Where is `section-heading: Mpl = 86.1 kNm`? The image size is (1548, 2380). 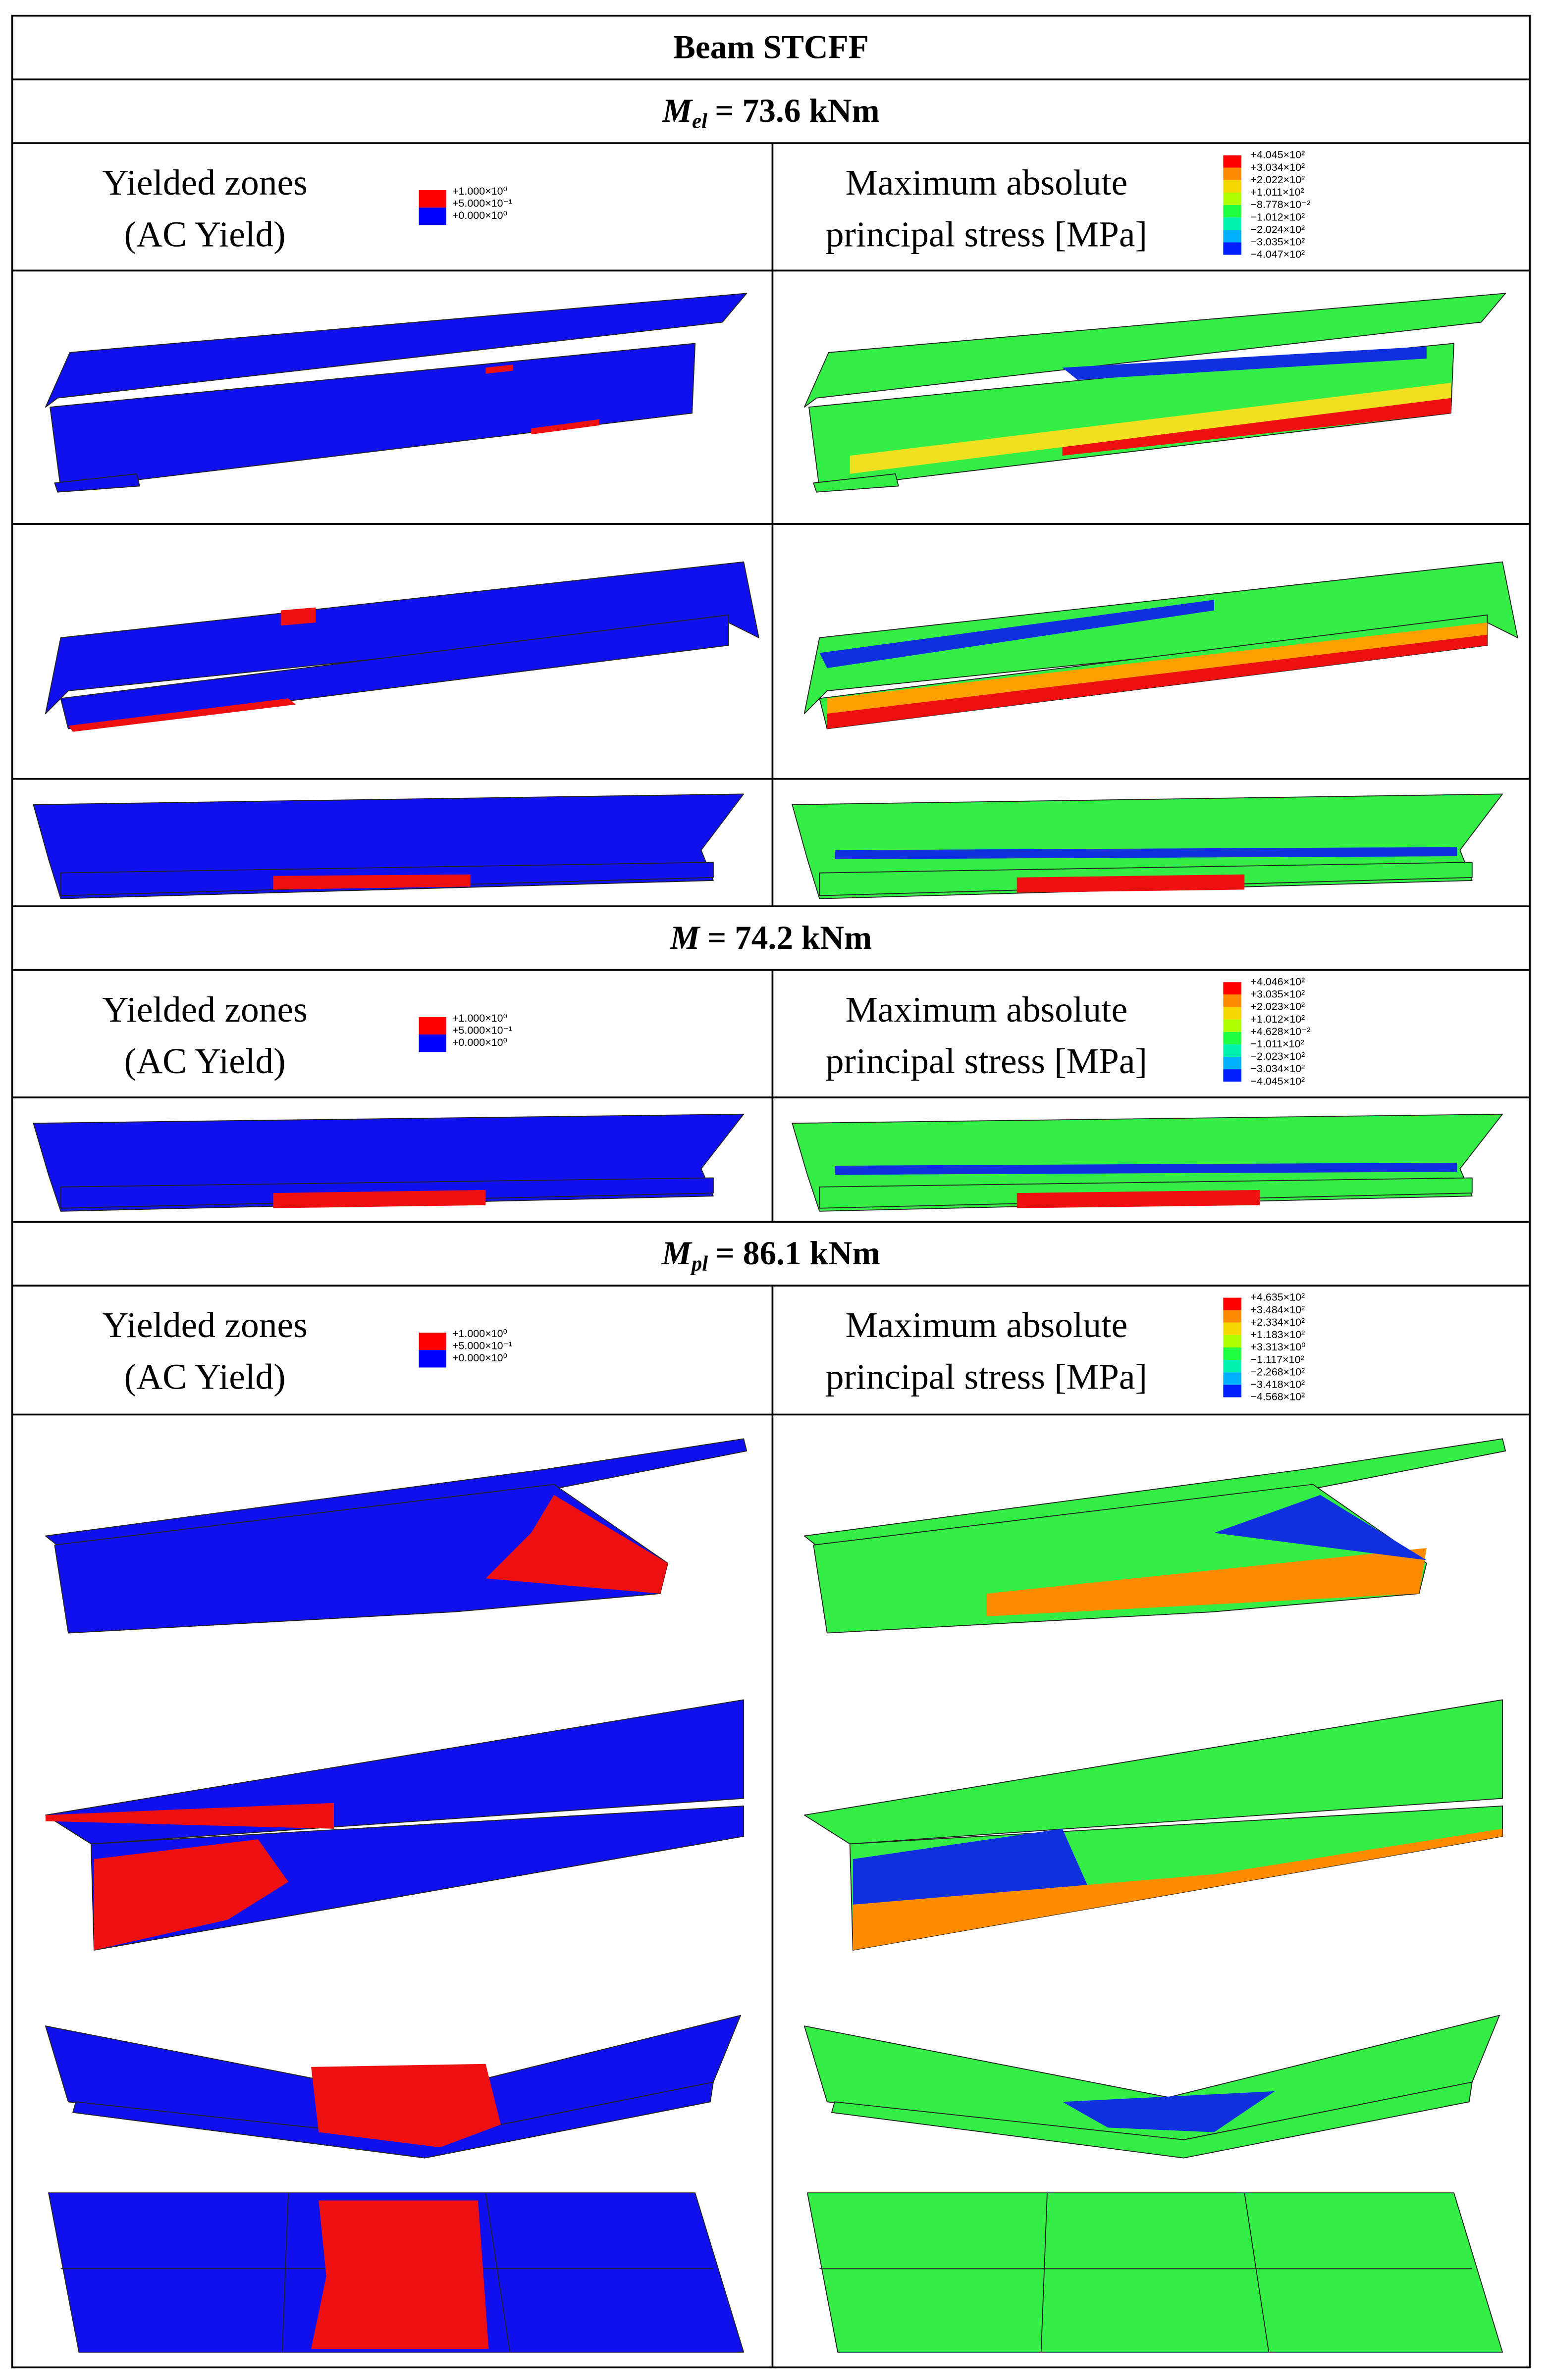
section-heading: Mpl = 86.1 kNm is located at coordinates (771, 1255).